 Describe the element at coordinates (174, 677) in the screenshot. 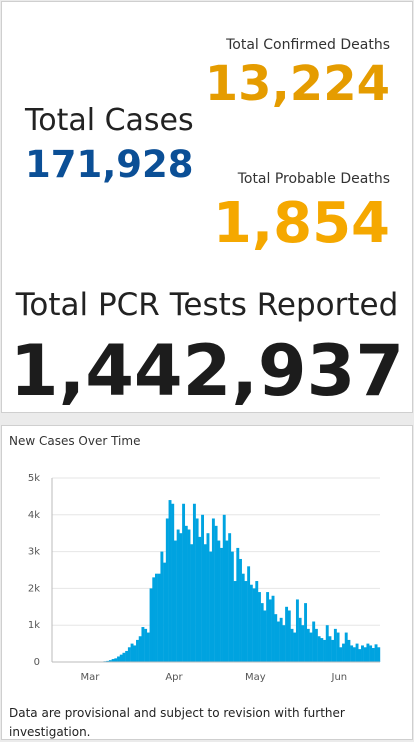

I see `x-tick-label: Apr` at that location.